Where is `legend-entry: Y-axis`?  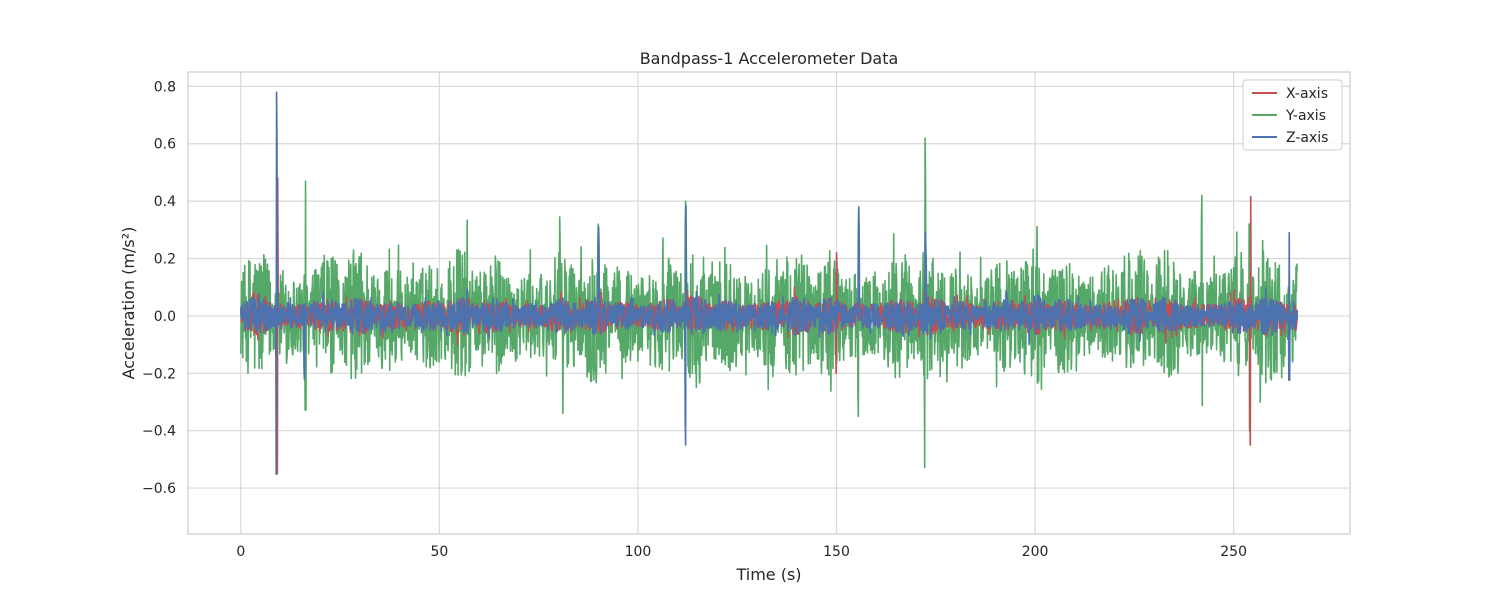
legend-entry: Y-axis is located at coordinates (1305, 116).